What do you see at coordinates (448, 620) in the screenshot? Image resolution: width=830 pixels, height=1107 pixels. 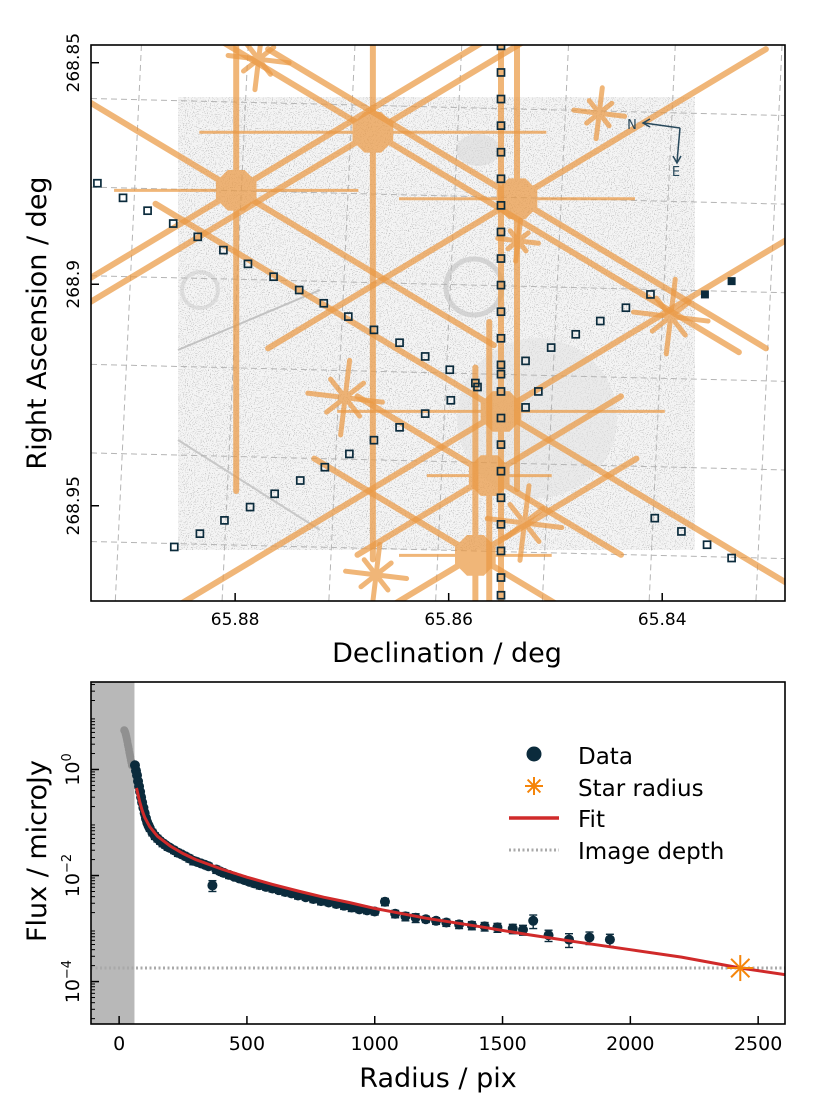 I see `x-tick-label: 65.86` at bounding box center [448, 620].